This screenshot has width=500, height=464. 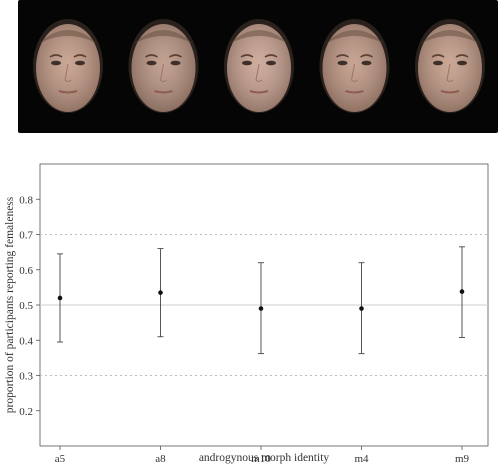 What do you see at coordinates (26, 236) in the screenshot?
I see `y-tick-label: 0.7` at bounding box center [26, 236].